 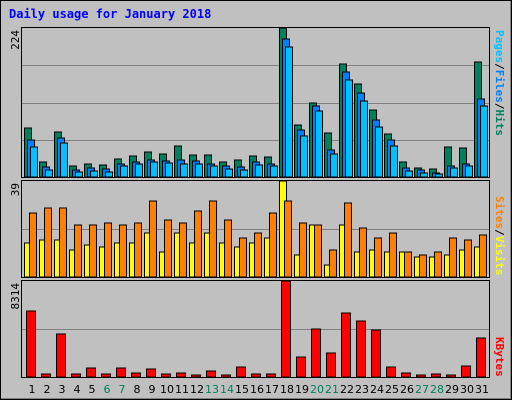 I want to click on day-label: 11, so click(x=182, y=389).